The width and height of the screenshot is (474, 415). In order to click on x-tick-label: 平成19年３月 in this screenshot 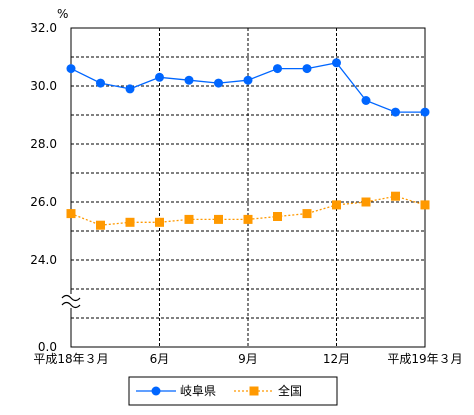, I will do `click(424, 359)`.